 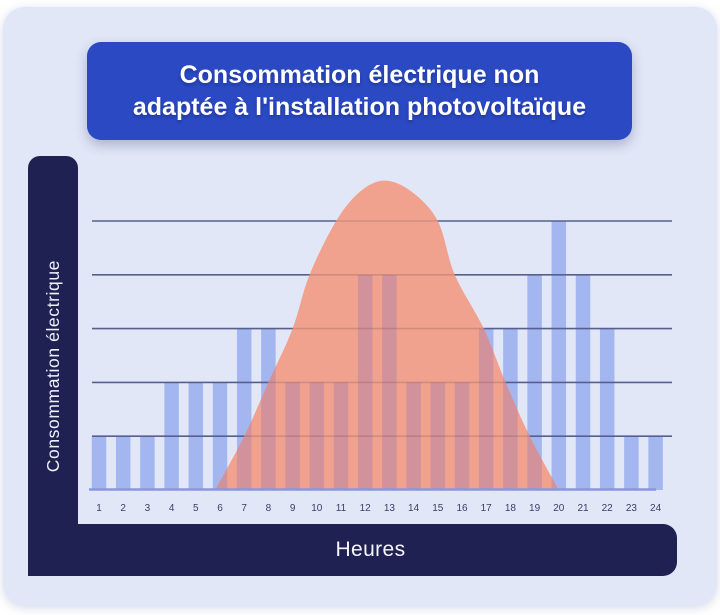 I want to click on x-tick-label: 22, so click(x=608, y=508).